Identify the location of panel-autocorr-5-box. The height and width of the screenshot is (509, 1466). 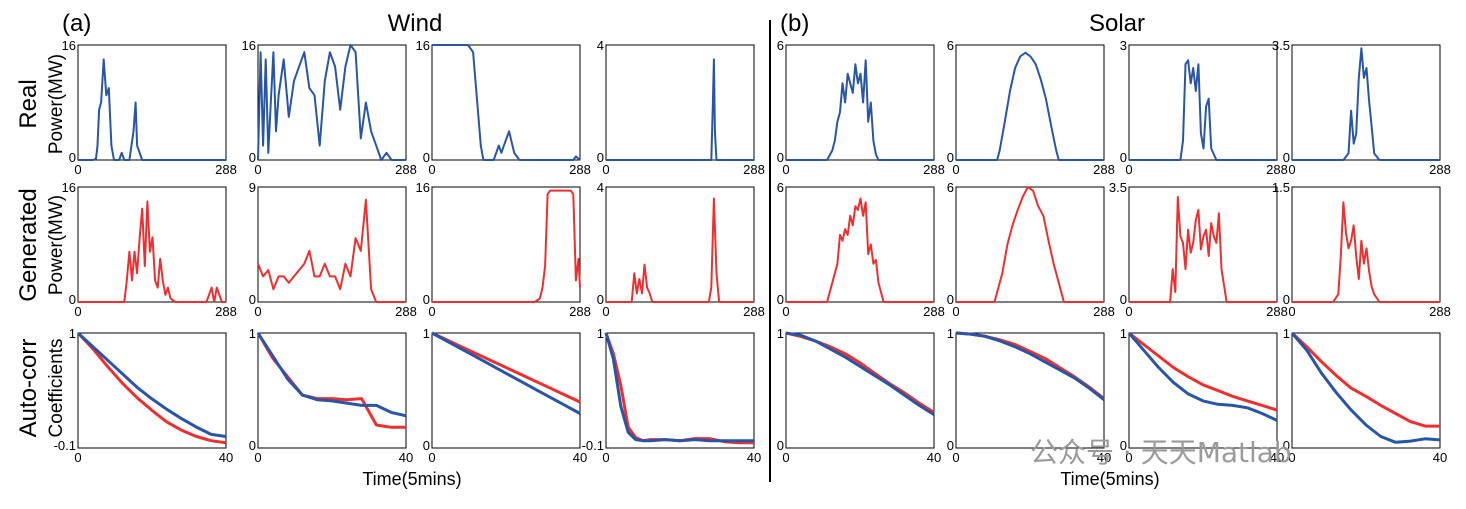
(860, 390).